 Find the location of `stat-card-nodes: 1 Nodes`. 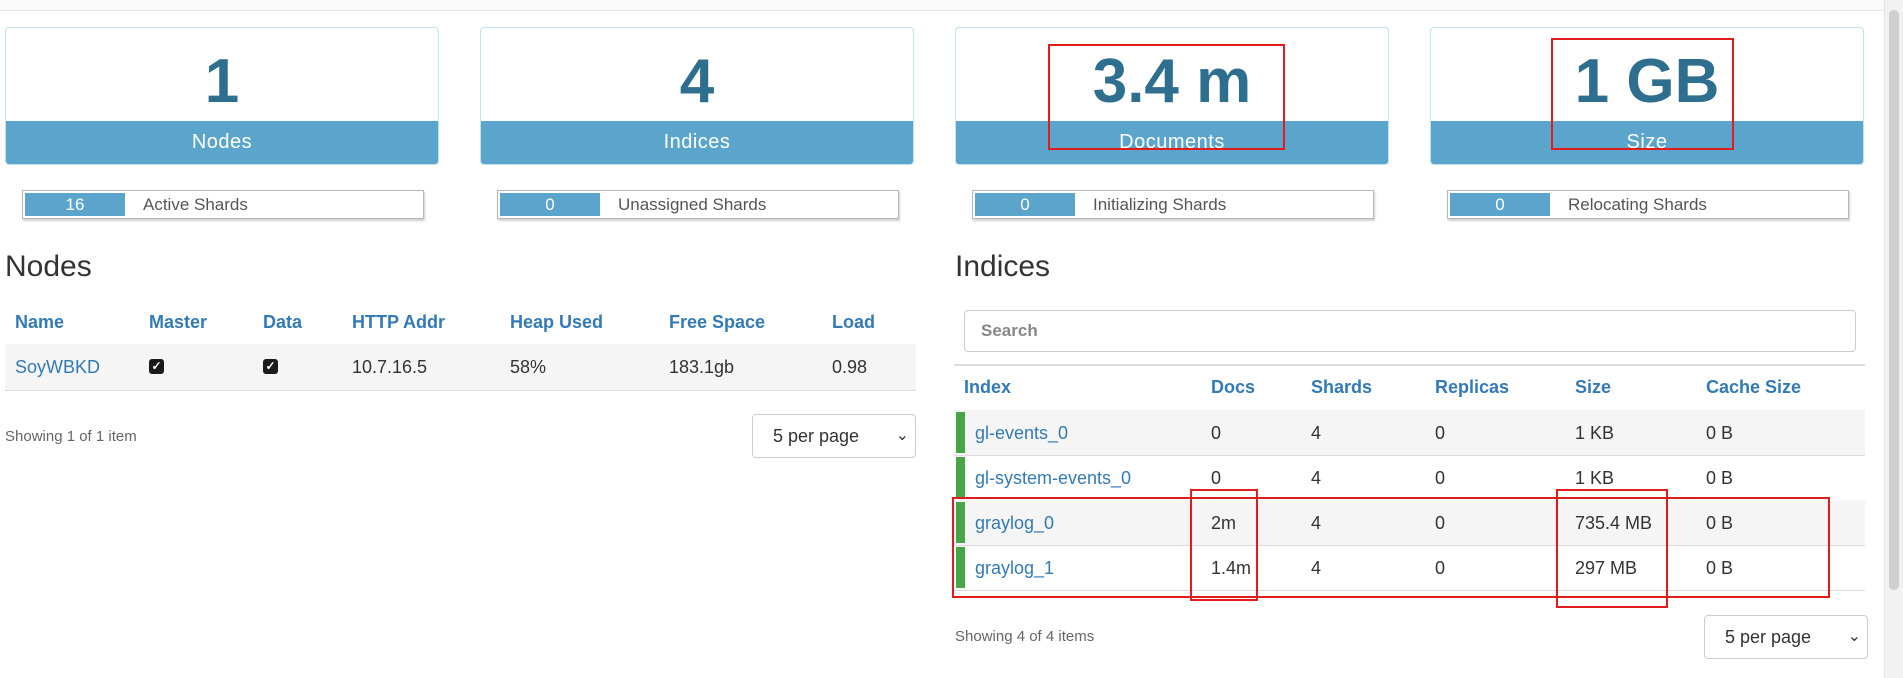

stat-card-nodes: 1 Nodes is located at coordinates (222, 96).